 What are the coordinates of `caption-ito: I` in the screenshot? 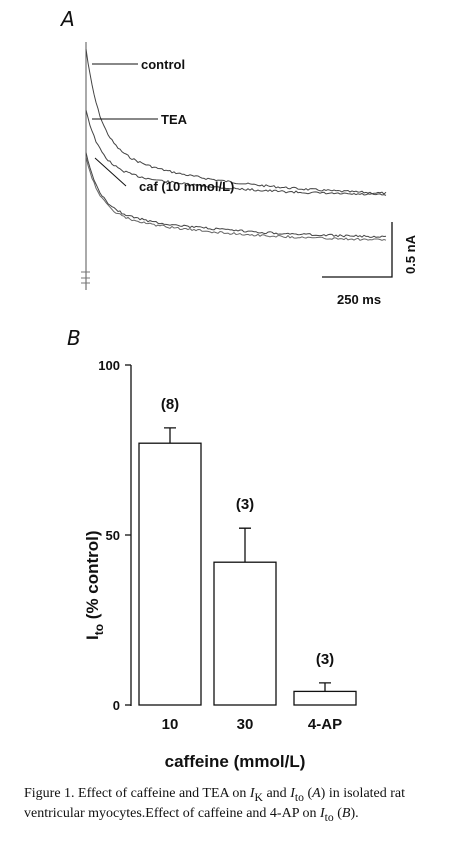 It's located at (292, 793).